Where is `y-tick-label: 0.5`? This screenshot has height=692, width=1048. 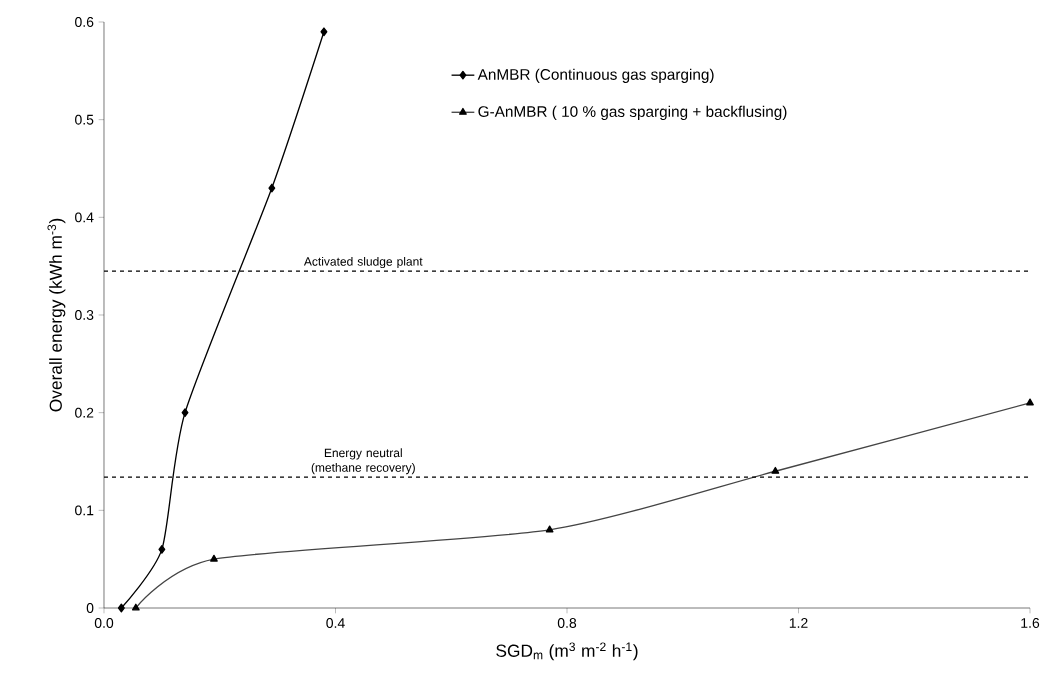
y-tick-label: 0.5 is located at coordinates (84, 119).